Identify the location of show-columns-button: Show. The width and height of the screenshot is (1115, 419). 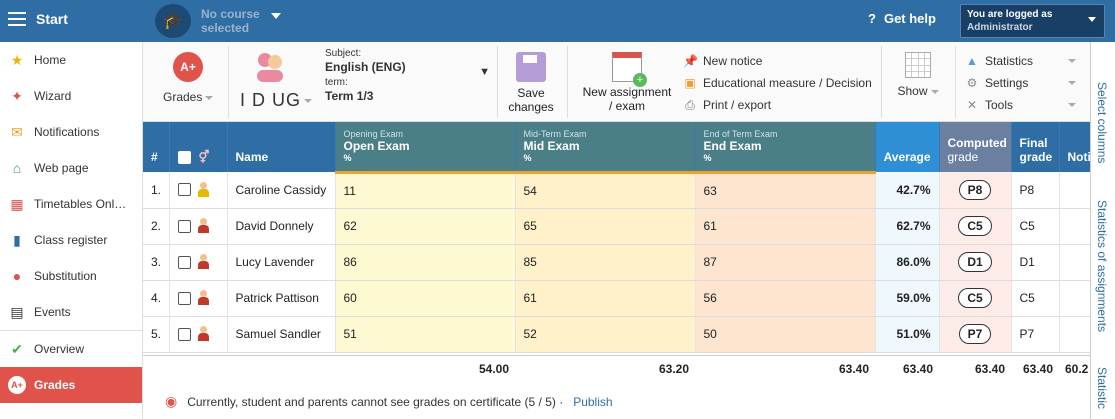
(918, 75).